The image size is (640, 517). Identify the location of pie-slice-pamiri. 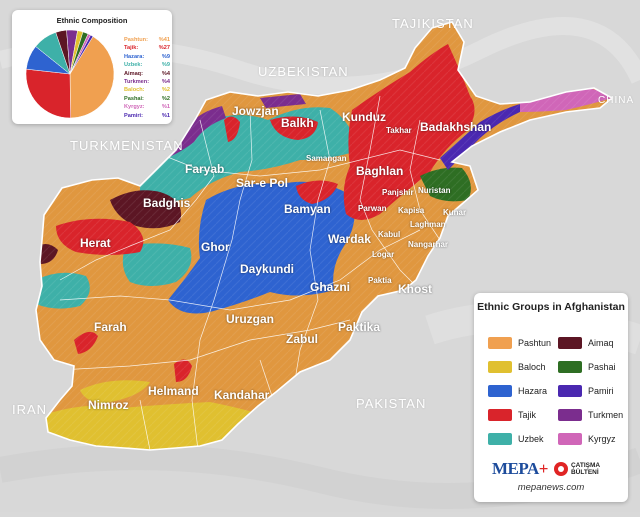
(81, 54).